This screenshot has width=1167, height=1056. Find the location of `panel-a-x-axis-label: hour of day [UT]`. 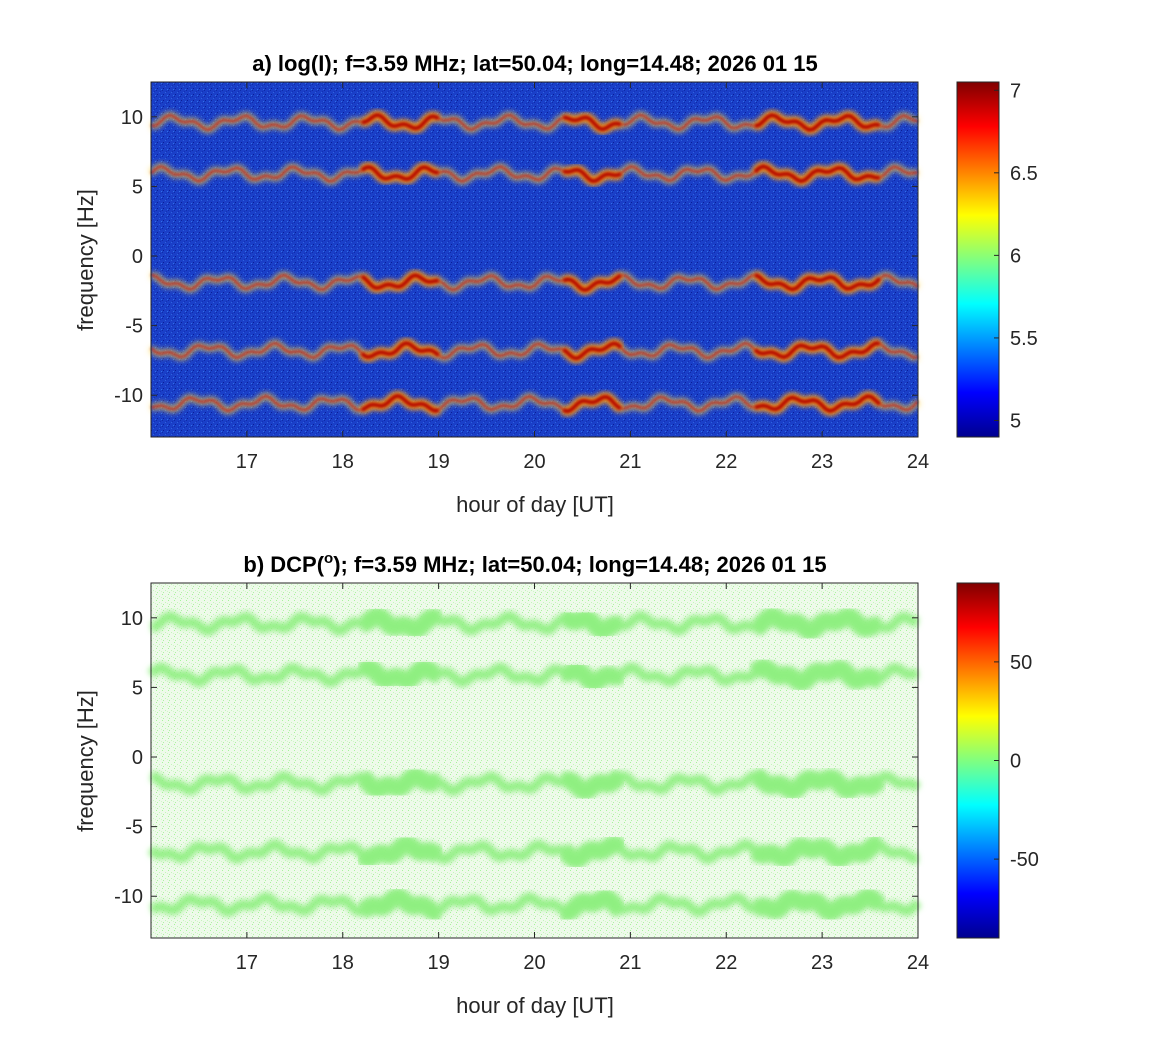

panel-a-x-axis-label: hour of day [UT] is located at coordinates (535, 504).